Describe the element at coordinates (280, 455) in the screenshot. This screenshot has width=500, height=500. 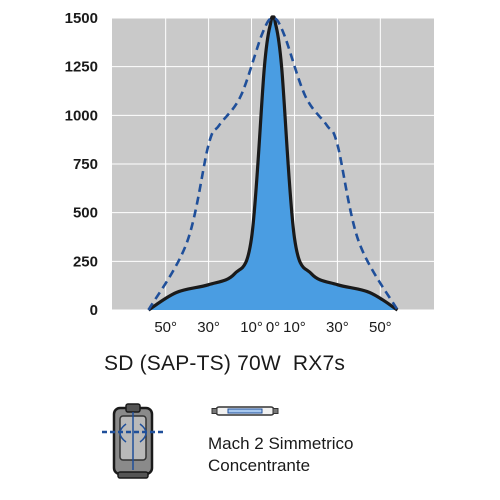
I see `optic-description: Mach 2 Simmetrico Concentrante` at that location.